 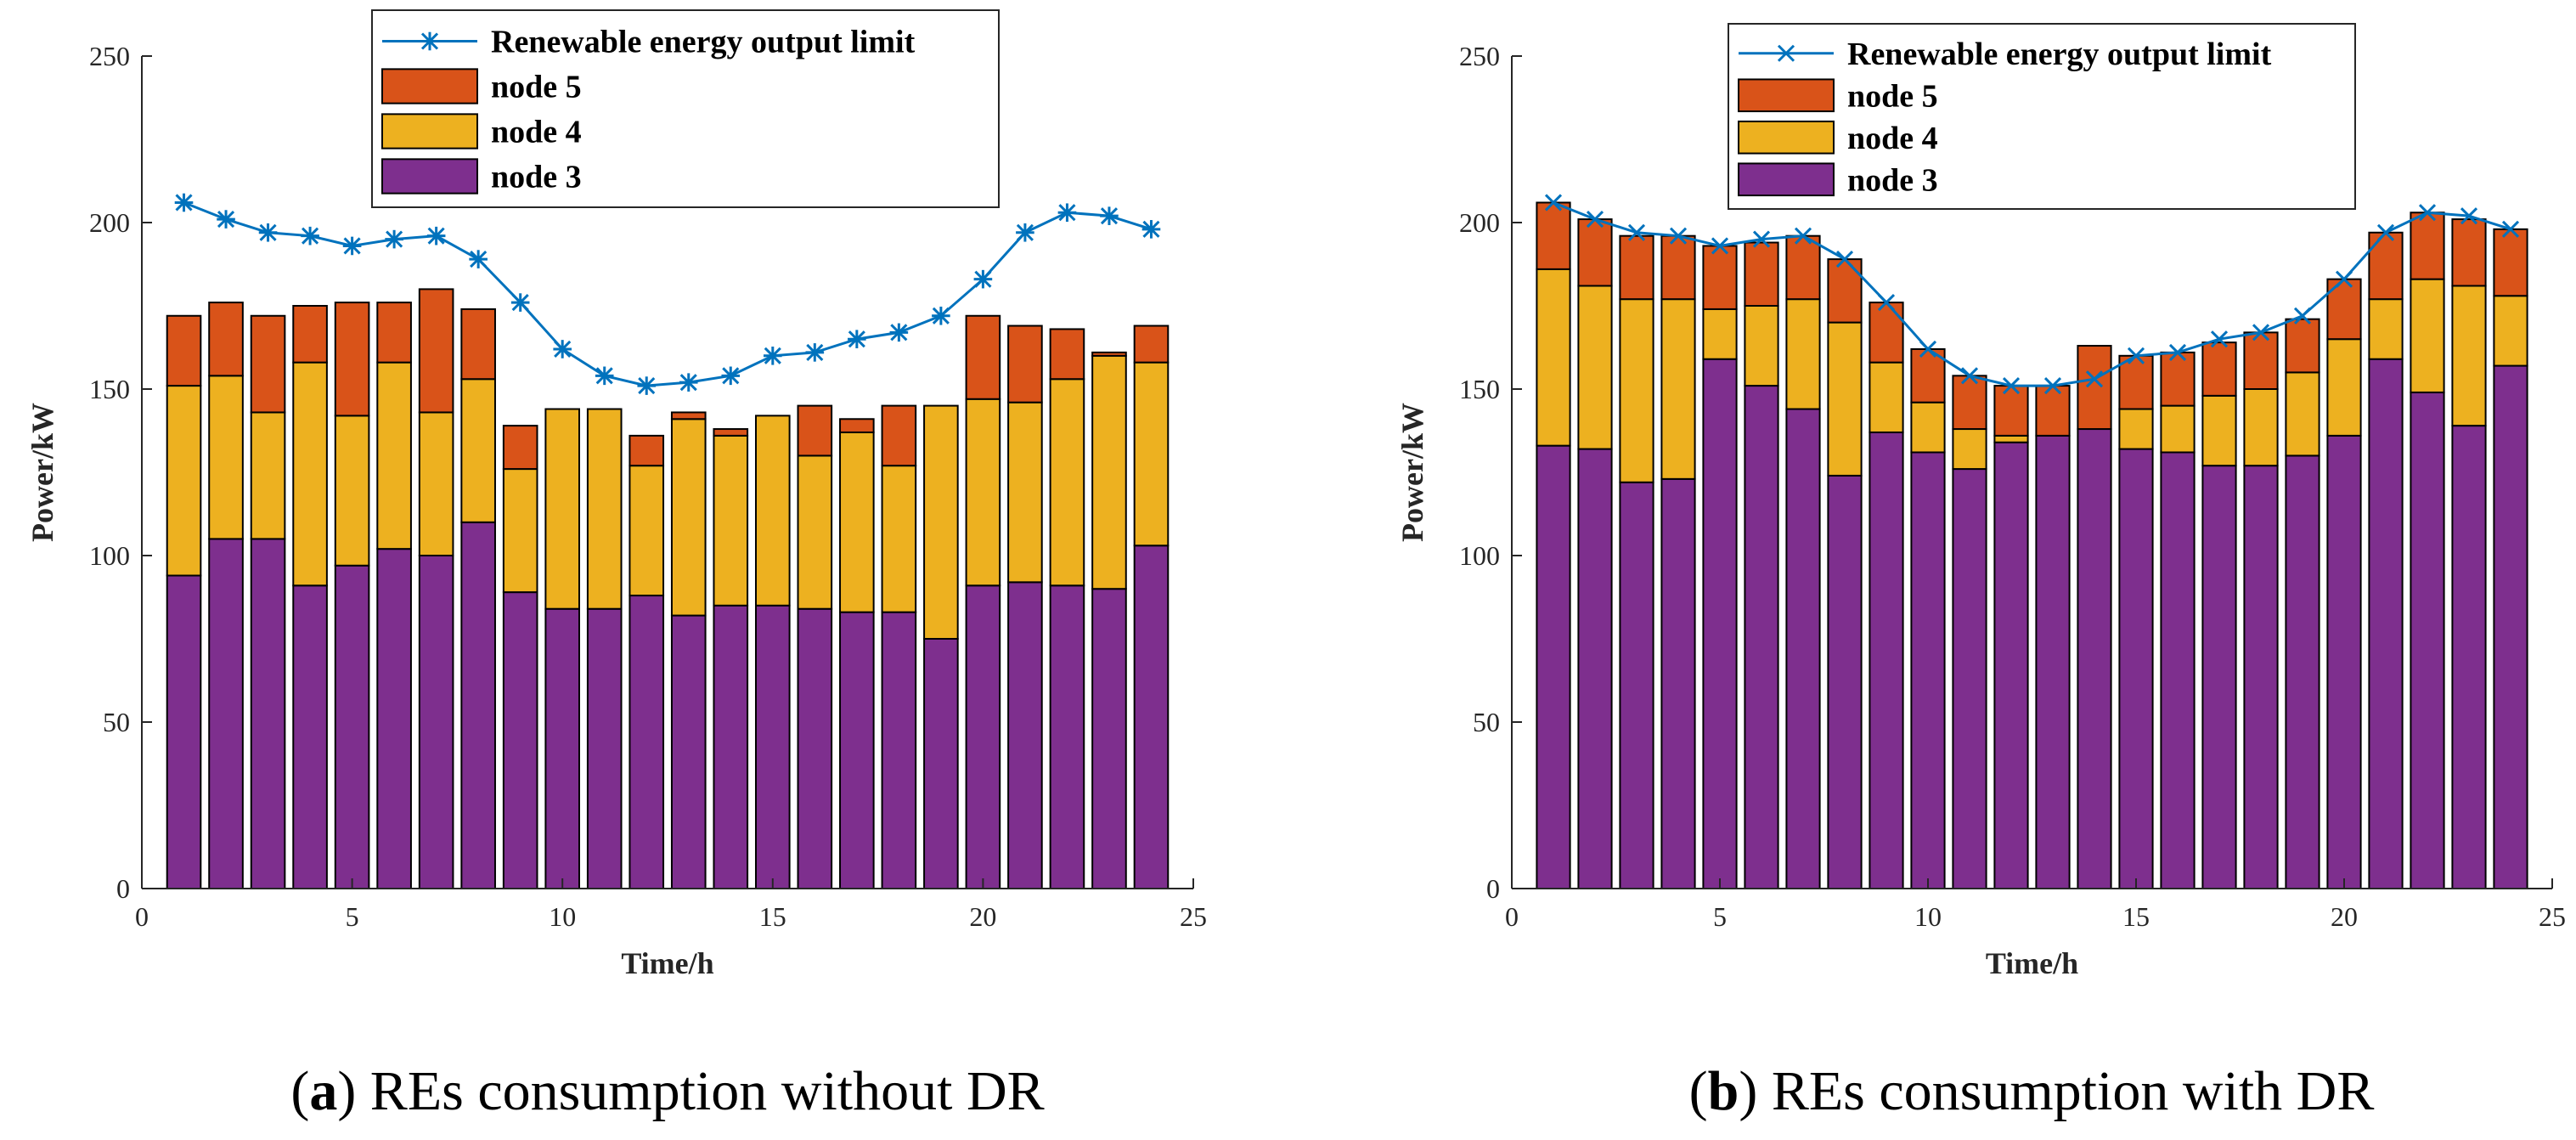 What do you see at coordinates (703, 43) in the screenshot?
I see `legend-label: Renewable energy output limit` at bounding box center [703, 43].